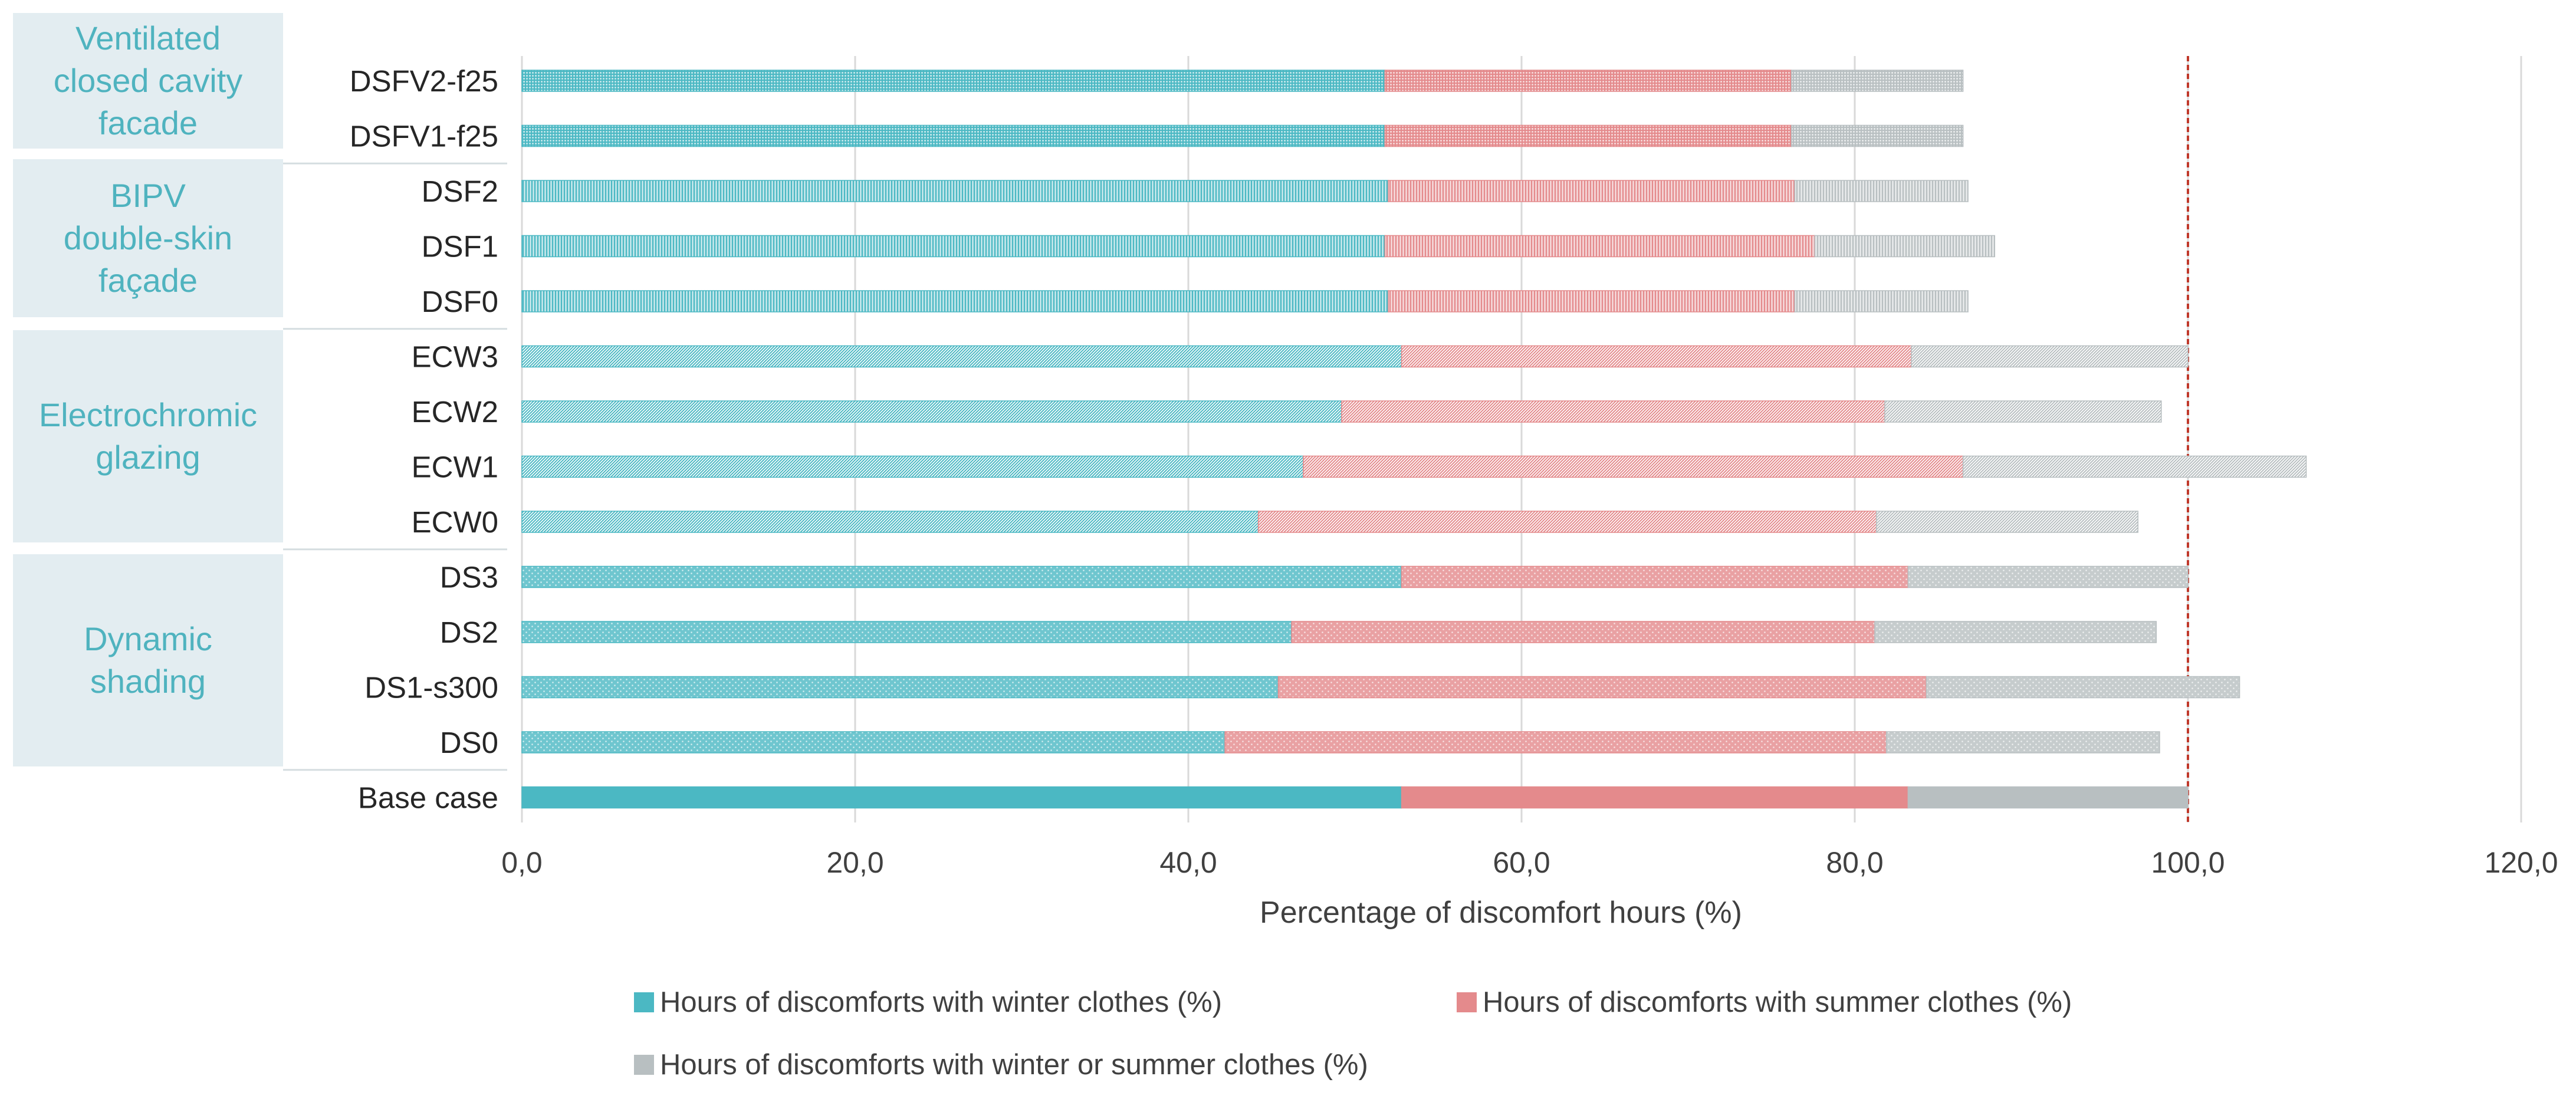 The image size is (2576, 1099). Describe the element at coordinates (469, 577) in the screenshot. I see `y-tick-label: DS3` at that location.